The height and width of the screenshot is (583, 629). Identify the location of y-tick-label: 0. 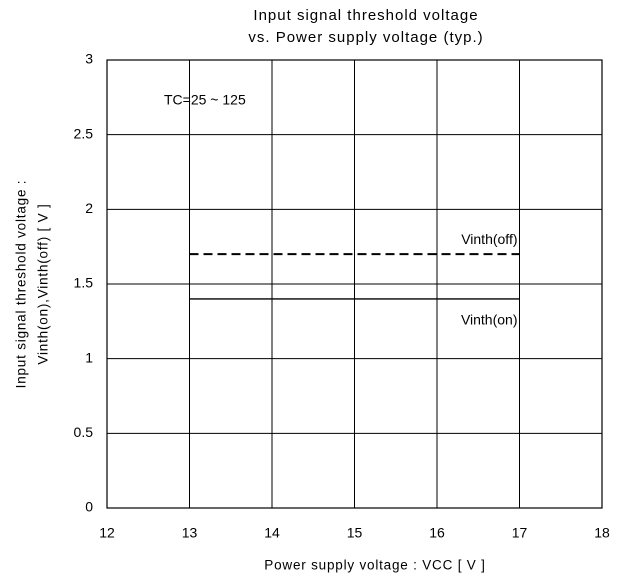
(89, 507).